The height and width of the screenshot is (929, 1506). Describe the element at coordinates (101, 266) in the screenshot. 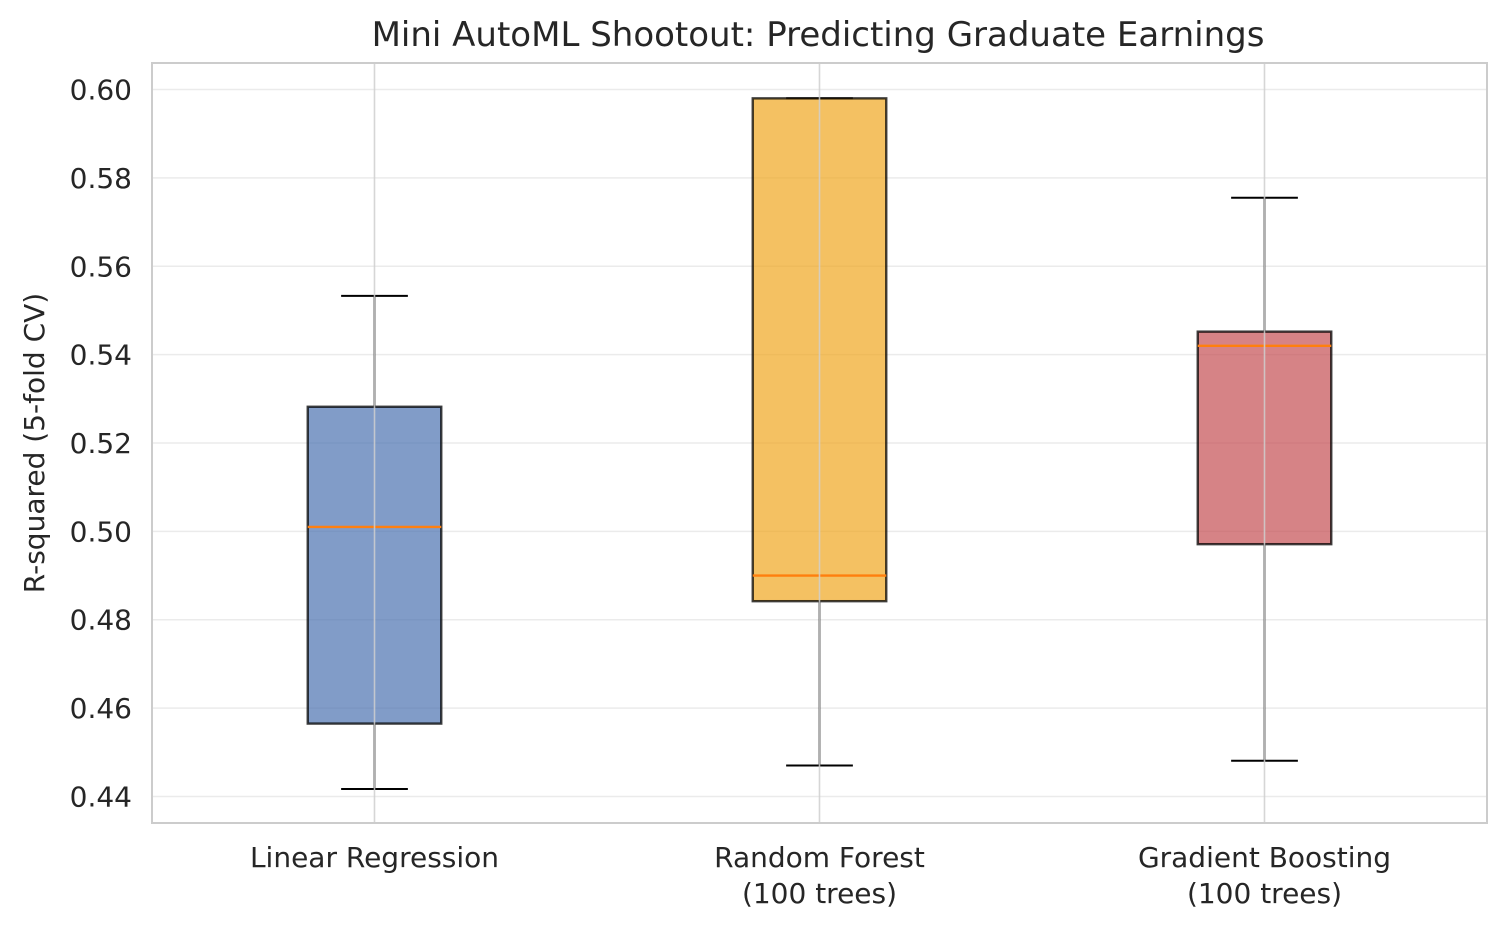

I see `y-tick-label: 0.56` at that location.